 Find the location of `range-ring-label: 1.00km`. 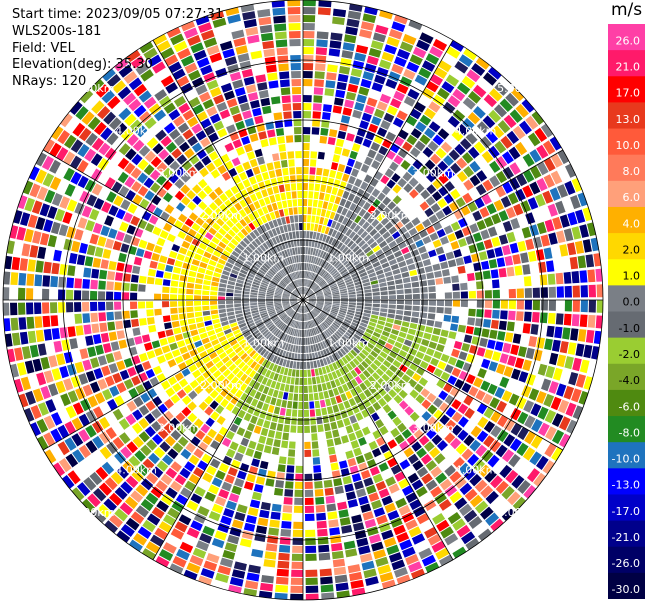

range-ring-label: 1.00km is located at coordinates (348, 342).